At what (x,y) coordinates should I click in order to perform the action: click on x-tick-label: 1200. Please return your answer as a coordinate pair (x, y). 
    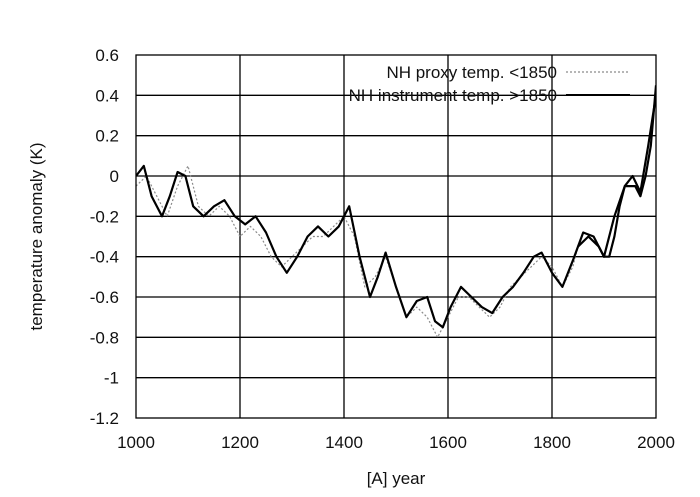
    Looking at the image, I should click on (240, 442).